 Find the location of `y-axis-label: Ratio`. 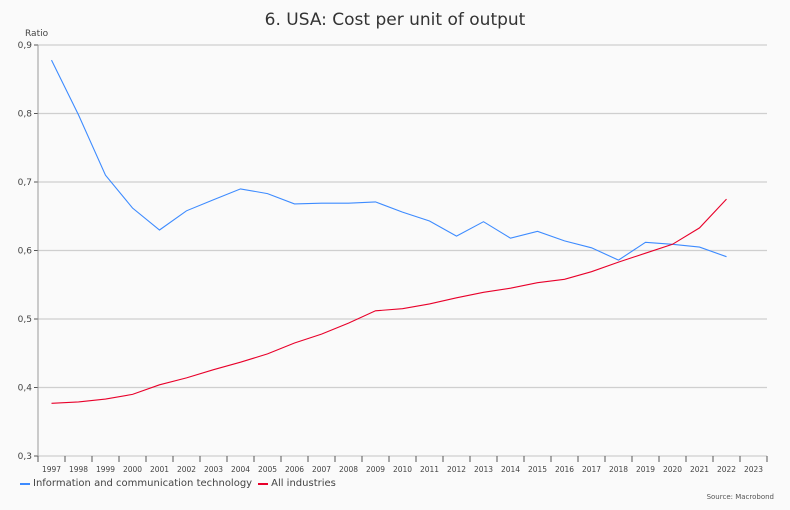

y-axis-label: Ratio is located at coordinates (37, 34).